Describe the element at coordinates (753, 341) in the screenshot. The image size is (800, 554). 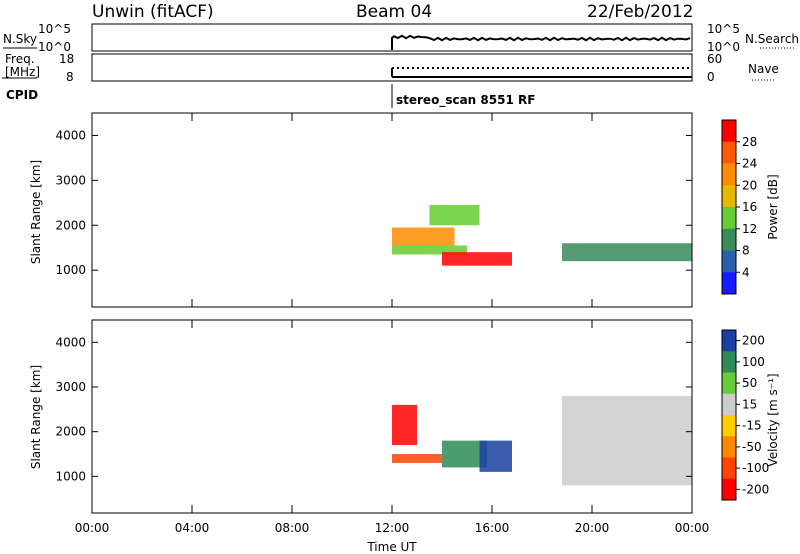
I see `velocity-colorbar-tick-label-0: 200` at that location.